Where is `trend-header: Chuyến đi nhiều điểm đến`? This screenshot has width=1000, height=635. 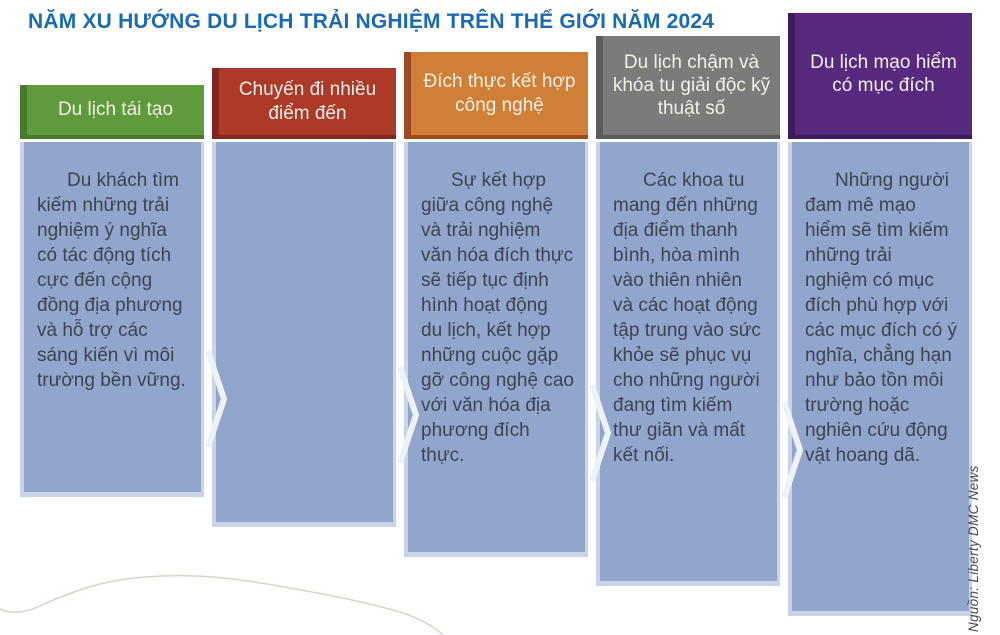 trend-header: Chuyến đi nhiều điểm đến is located at coordinates (304, 103).